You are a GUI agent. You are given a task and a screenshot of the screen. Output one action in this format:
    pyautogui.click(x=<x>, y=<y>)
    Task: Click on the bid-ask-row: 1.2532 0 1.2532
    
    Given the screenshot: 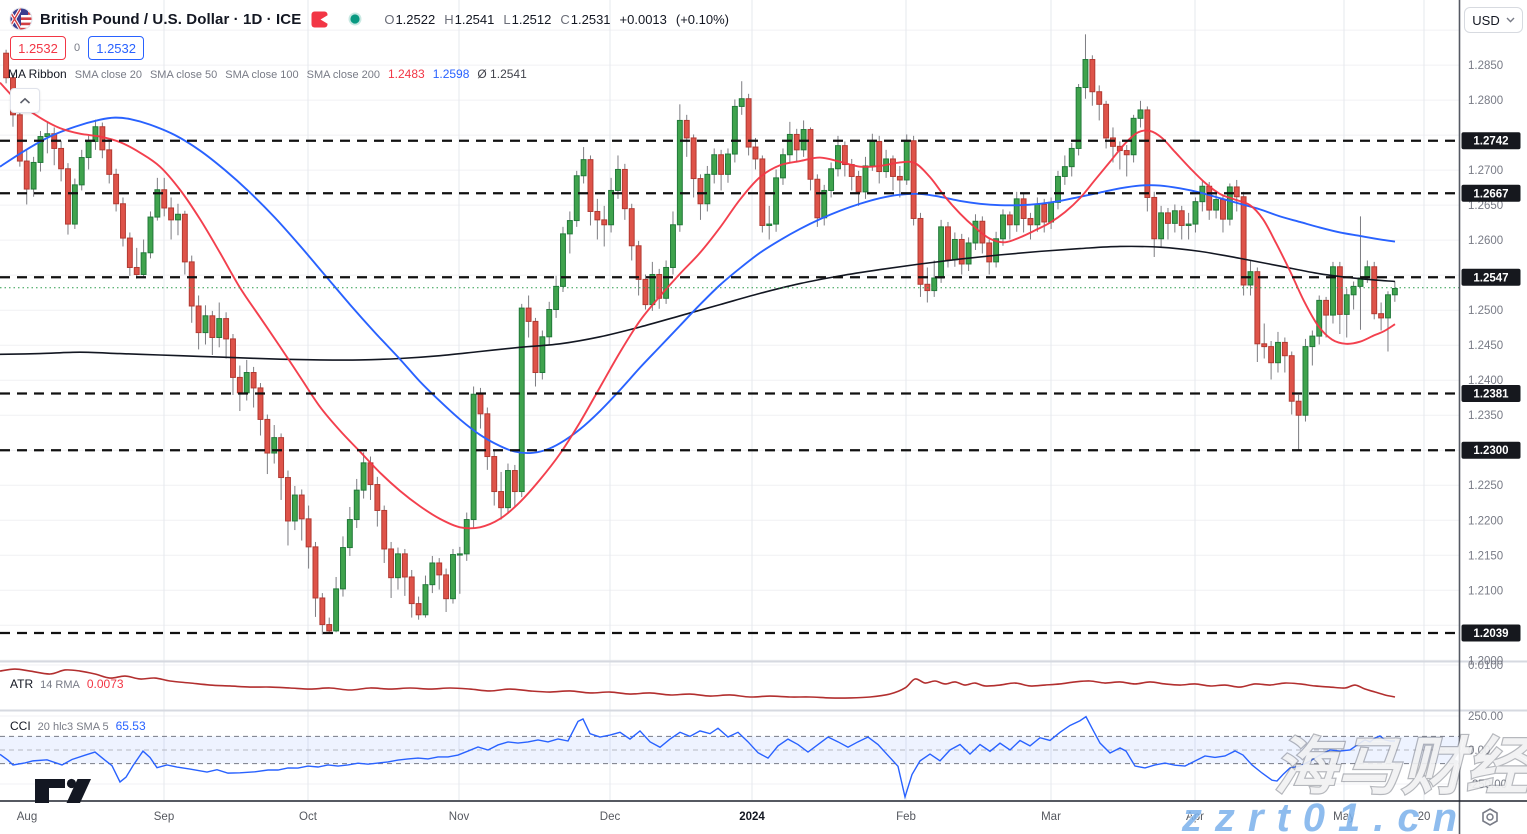 What is the action you would take?
    pyautogui.click(x=77, y=48)
    